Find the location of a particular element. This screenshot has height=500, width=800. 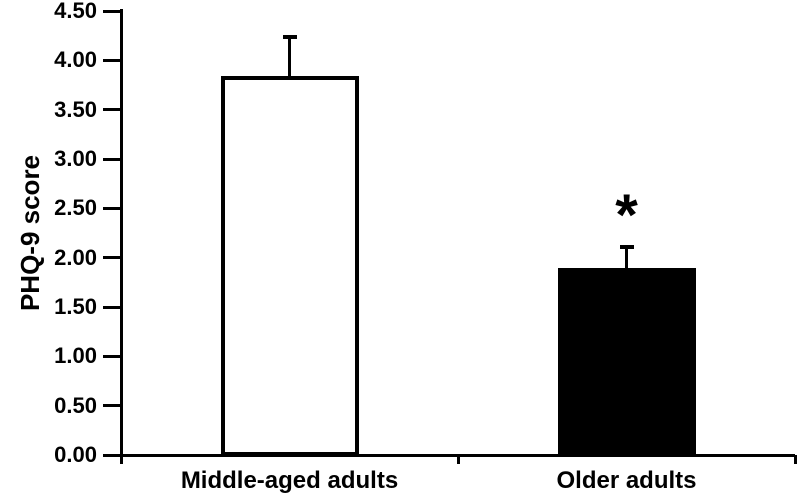

bar-middle-aged-adults is located at coordinates (289, 266).